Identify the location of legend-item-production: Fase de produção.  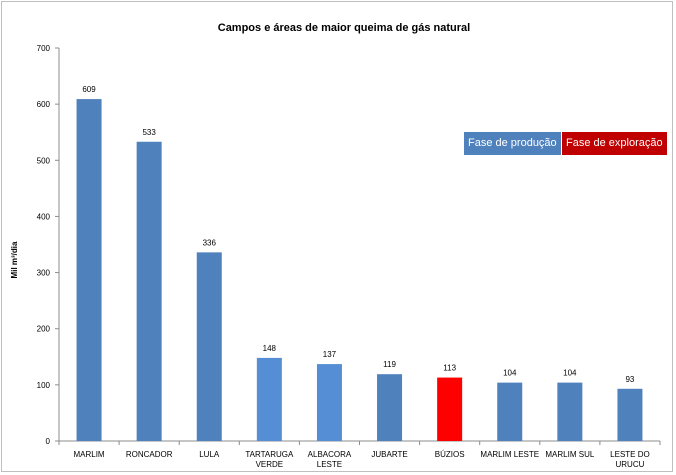
(512, 143).